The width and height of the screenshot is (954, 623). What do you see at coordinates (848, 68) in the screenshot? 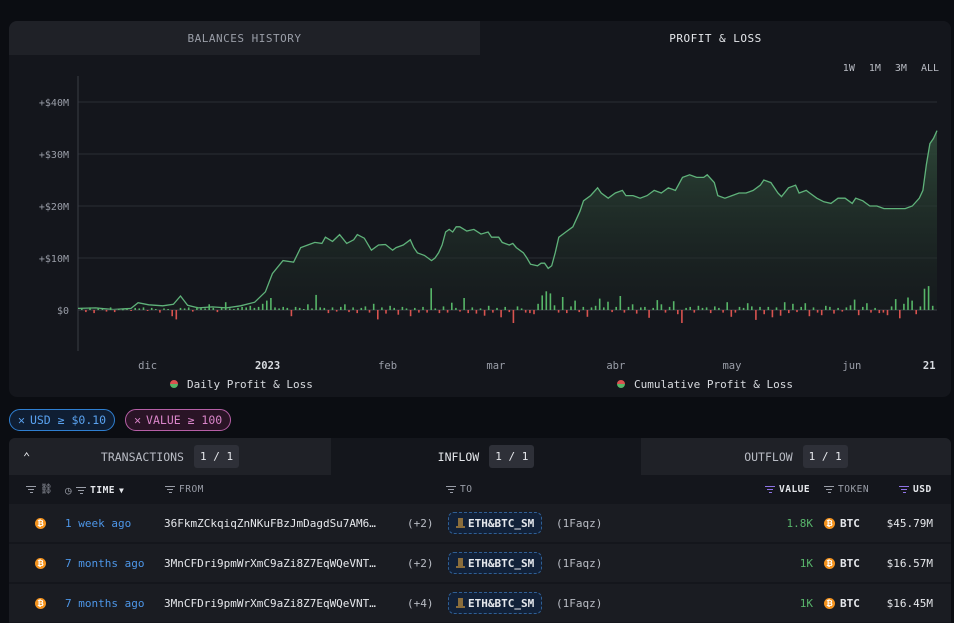
I see `range-1w: 1W` at bounding box center [848, 68].